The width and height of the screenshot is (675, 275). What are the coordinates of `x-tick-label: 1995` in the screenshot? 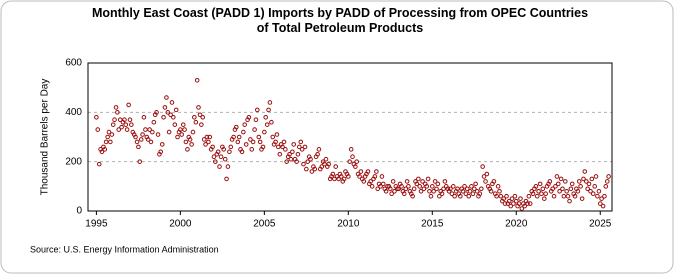 It's located at (96, 224).